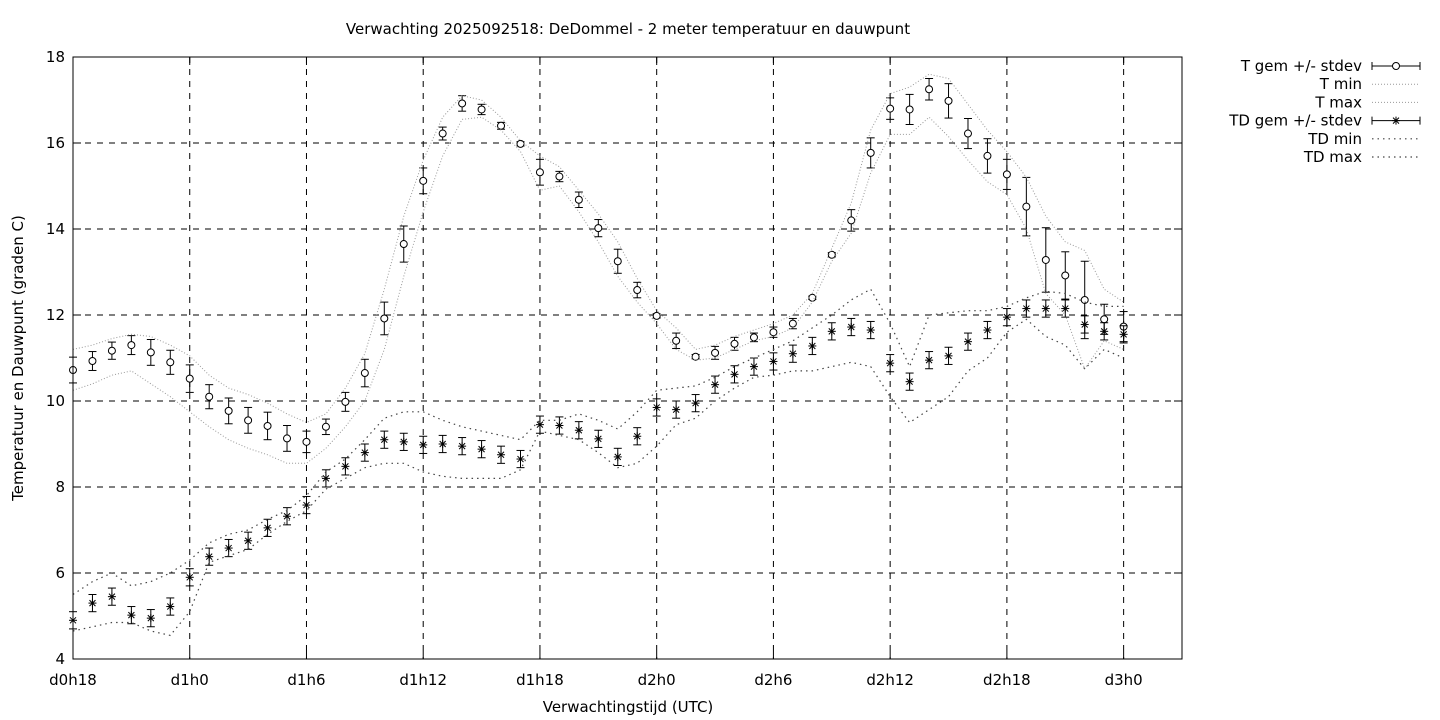 Image resolution: width=1440 pixels, height=720 pixels. Describe the element at coordinates (1334, 139) in the screenshot. I see `legend-label: TD min` at that location.